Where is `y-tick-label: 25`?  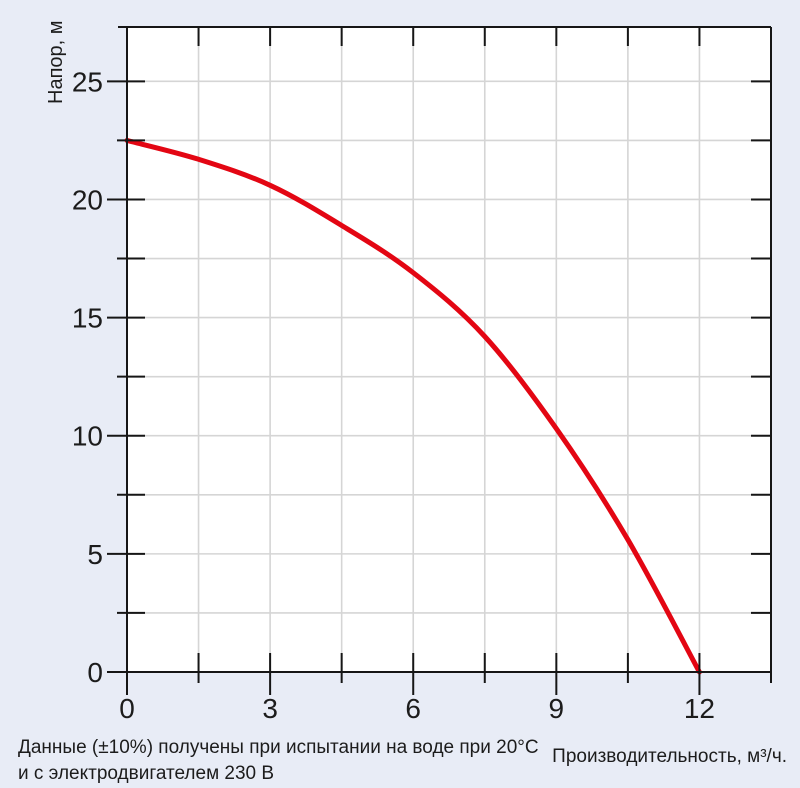 y-tick-label: 25 is located at coordinates (87, 81).